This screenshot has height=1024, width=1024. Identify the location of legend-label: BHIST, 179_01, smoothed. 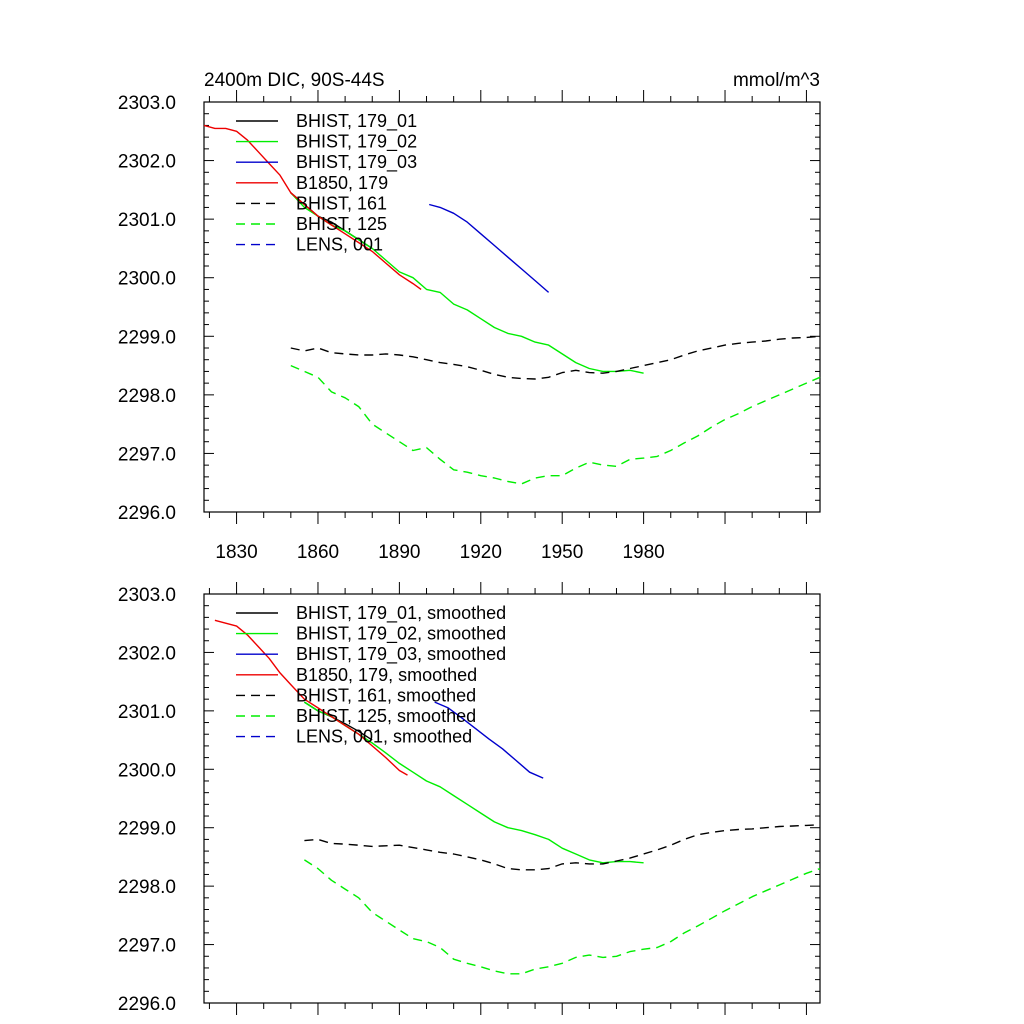
(401, 613).